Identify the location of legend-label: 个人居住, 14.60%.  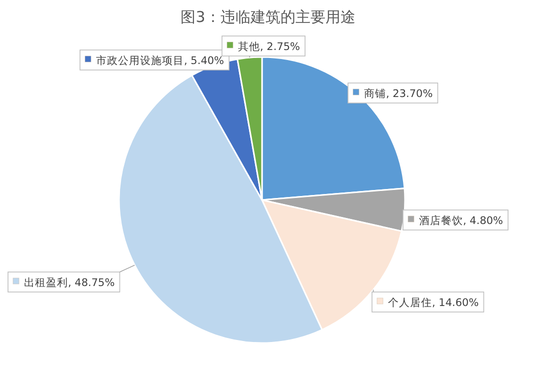
(433, 303).